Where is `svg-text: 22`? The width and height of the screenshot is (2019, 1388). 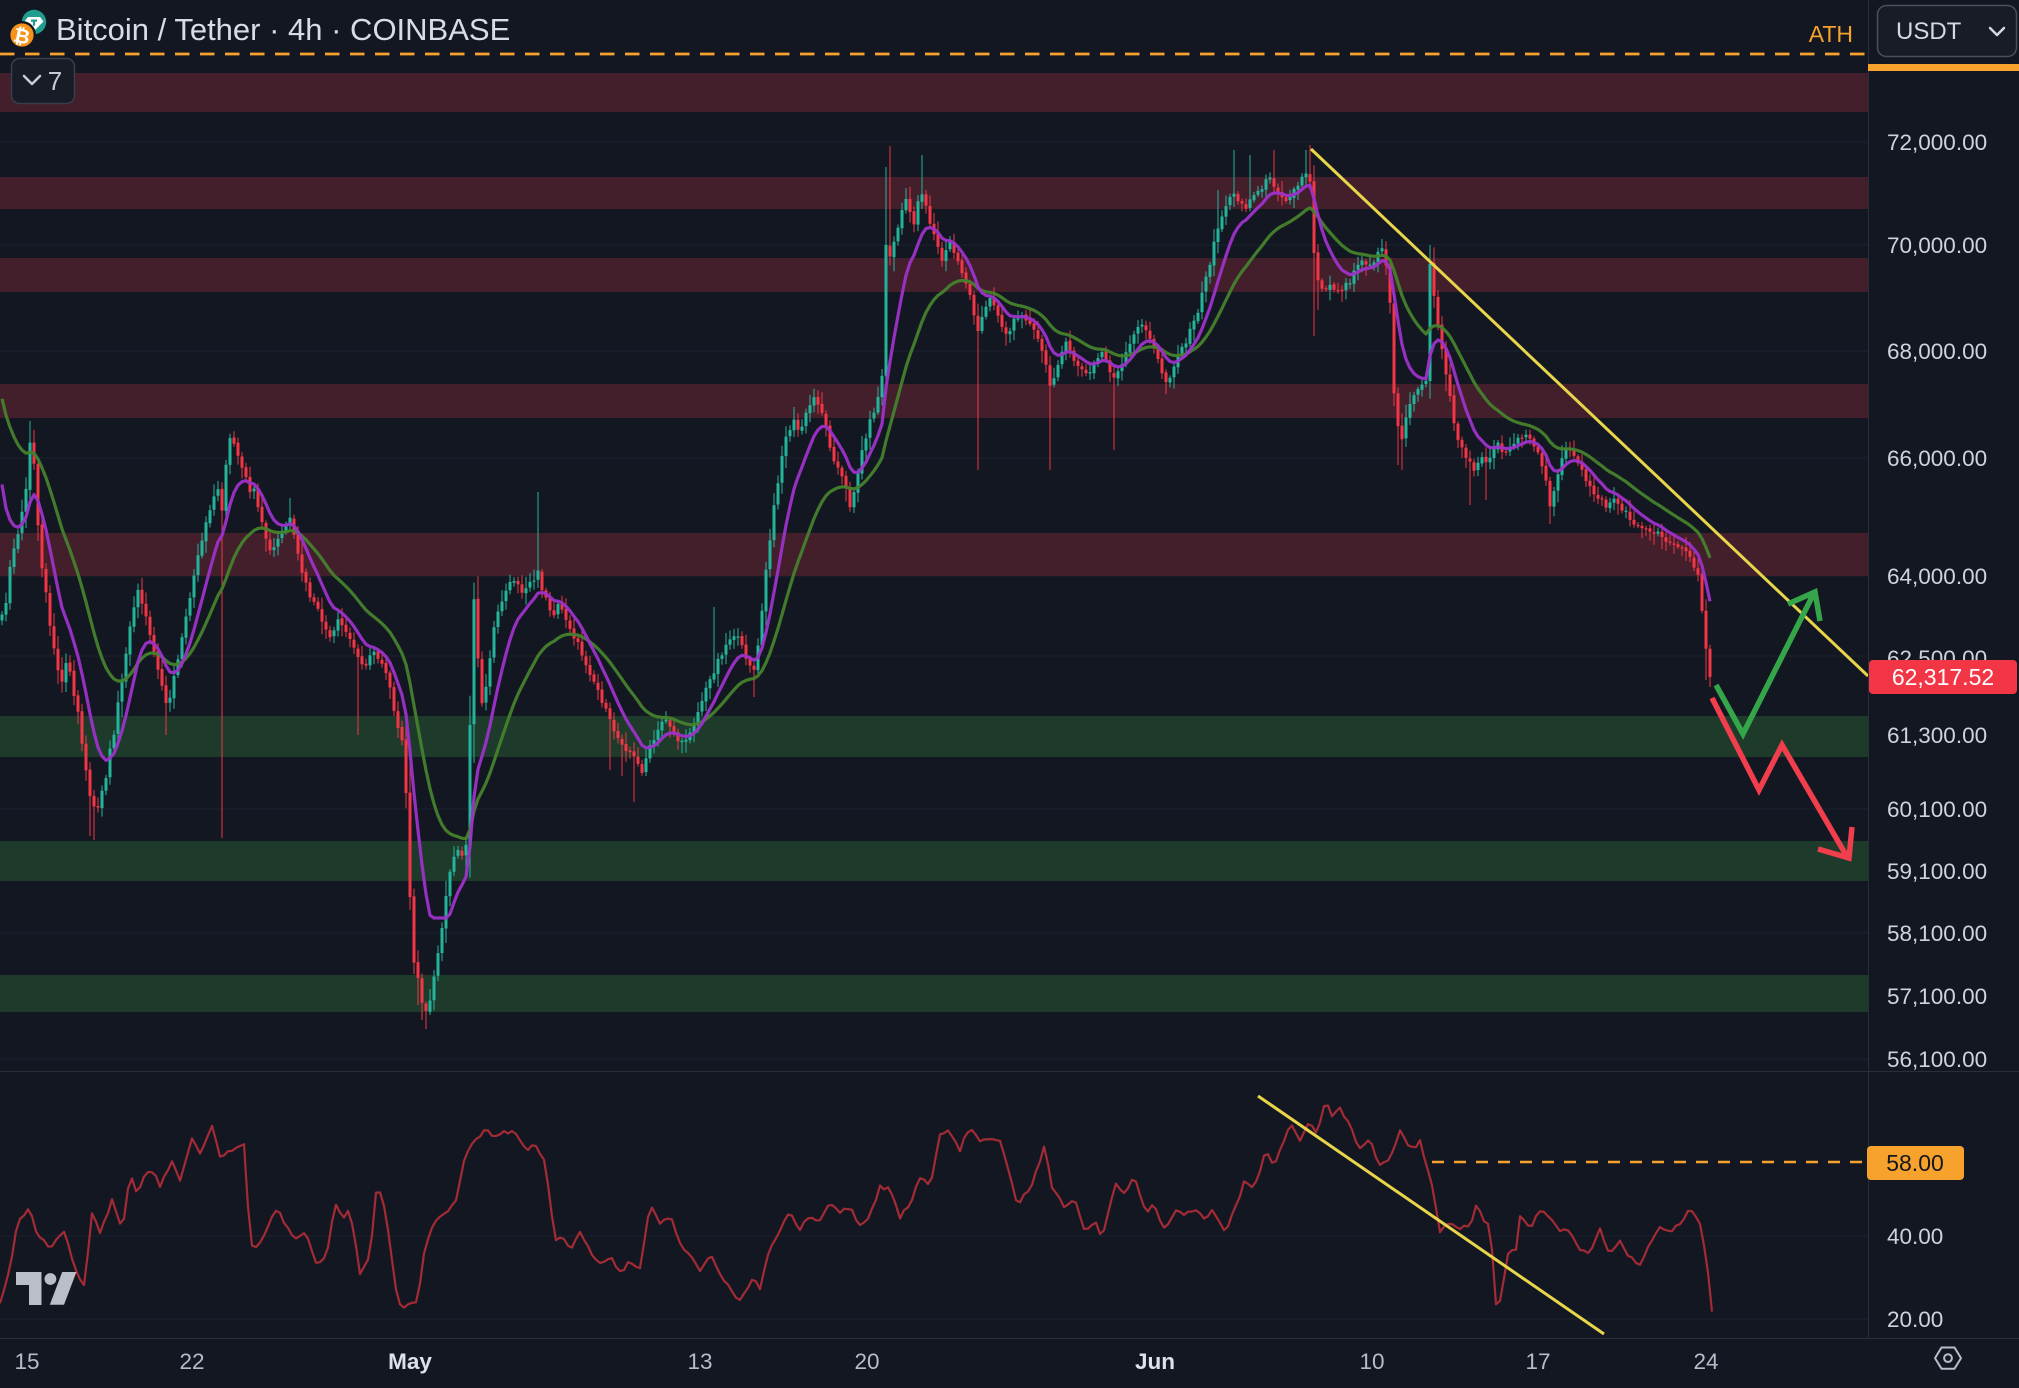
svg-text: 22 is located at coordinates (191, 1361).